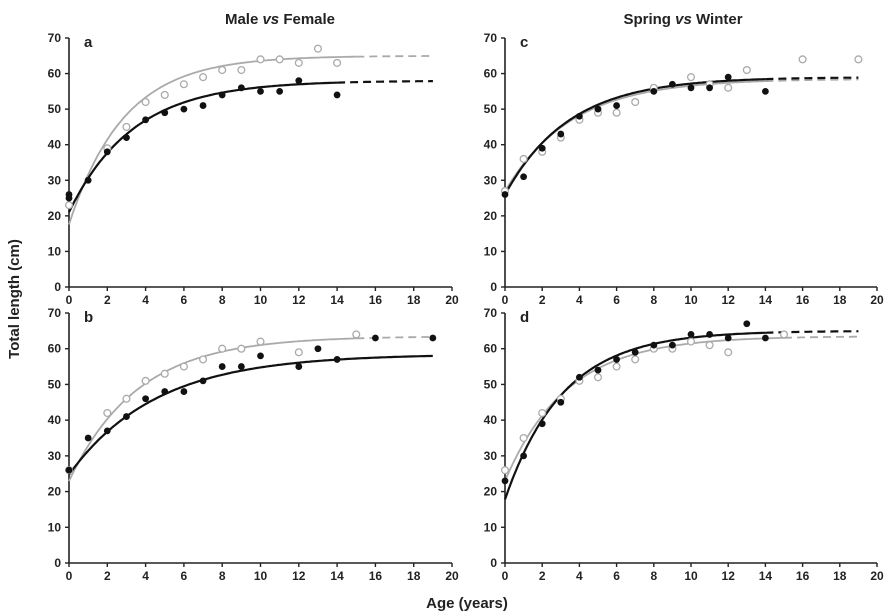 The height and width of the screenshot is (616, 884). Describe the element at coordinates (184, 576) in the screenshot. I see `x-tick-label: 6` at that location.